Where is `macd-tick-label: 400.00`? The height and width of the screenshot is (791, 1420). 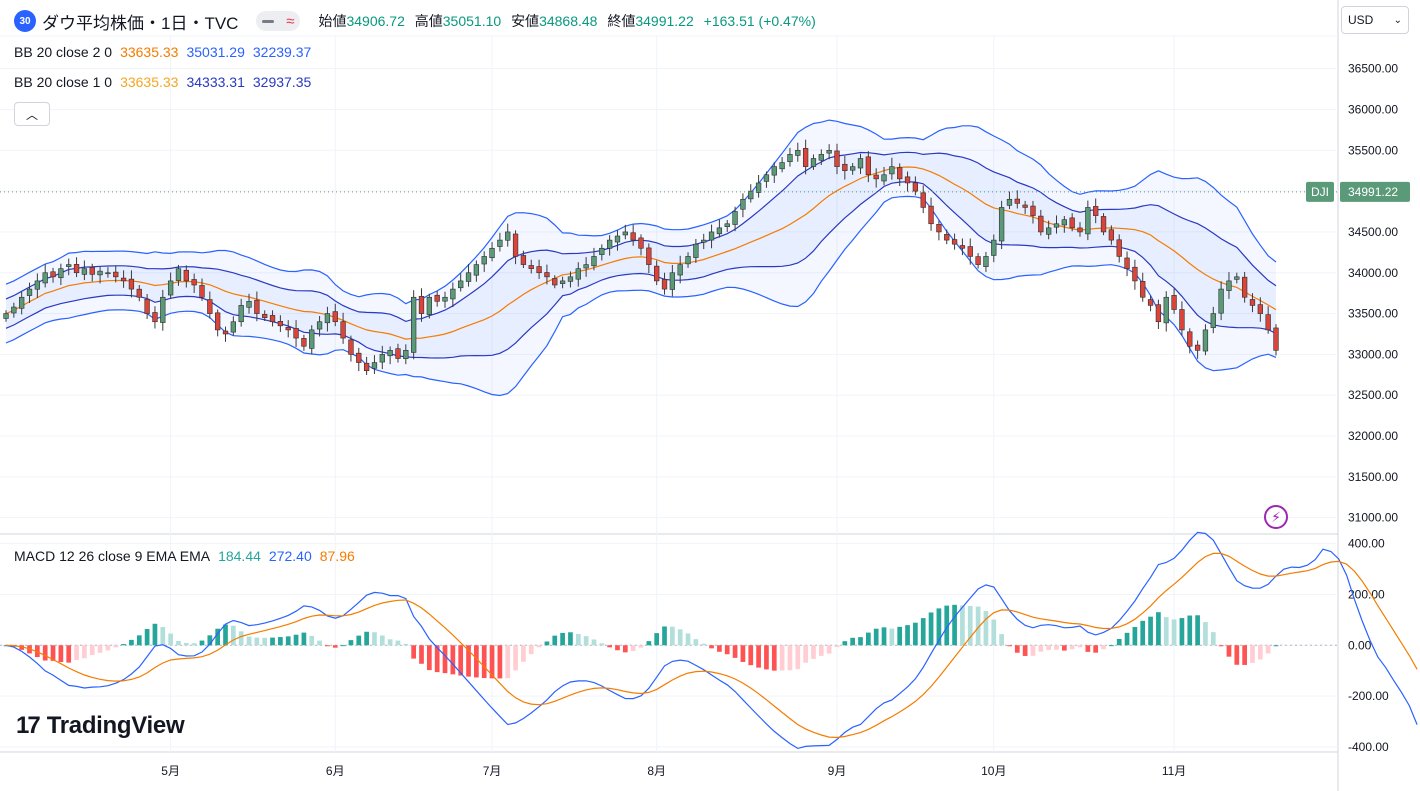
macd-tick-label: 400.00 is located at coordinates (1366, 544).